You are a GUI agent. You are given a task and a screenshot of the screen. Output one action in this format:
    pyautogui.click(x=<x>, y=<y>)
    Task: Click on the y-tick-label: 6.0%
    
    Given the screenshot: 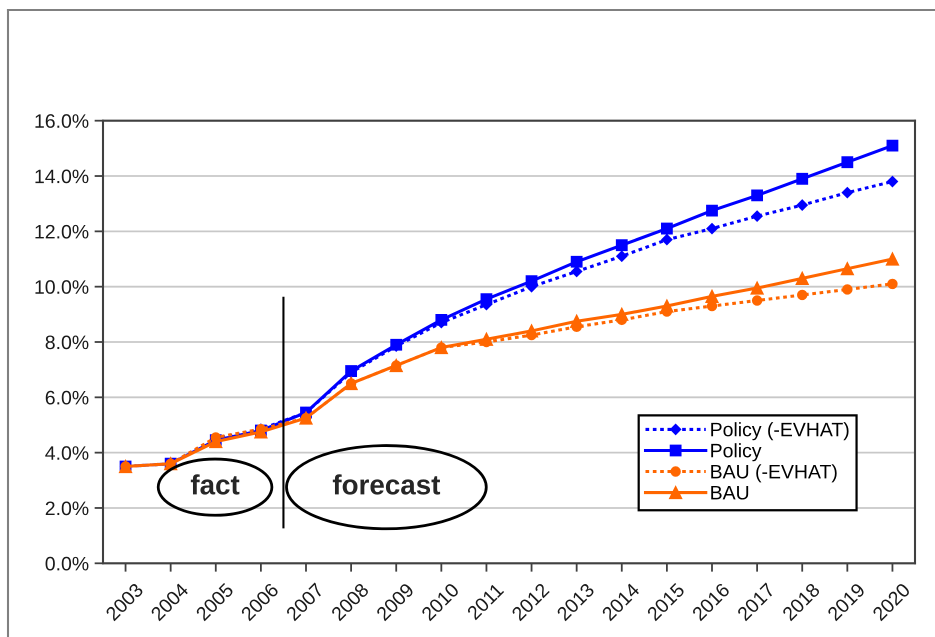 What is the action you would take?
    pyautogui.click(x=67, y=397)
    